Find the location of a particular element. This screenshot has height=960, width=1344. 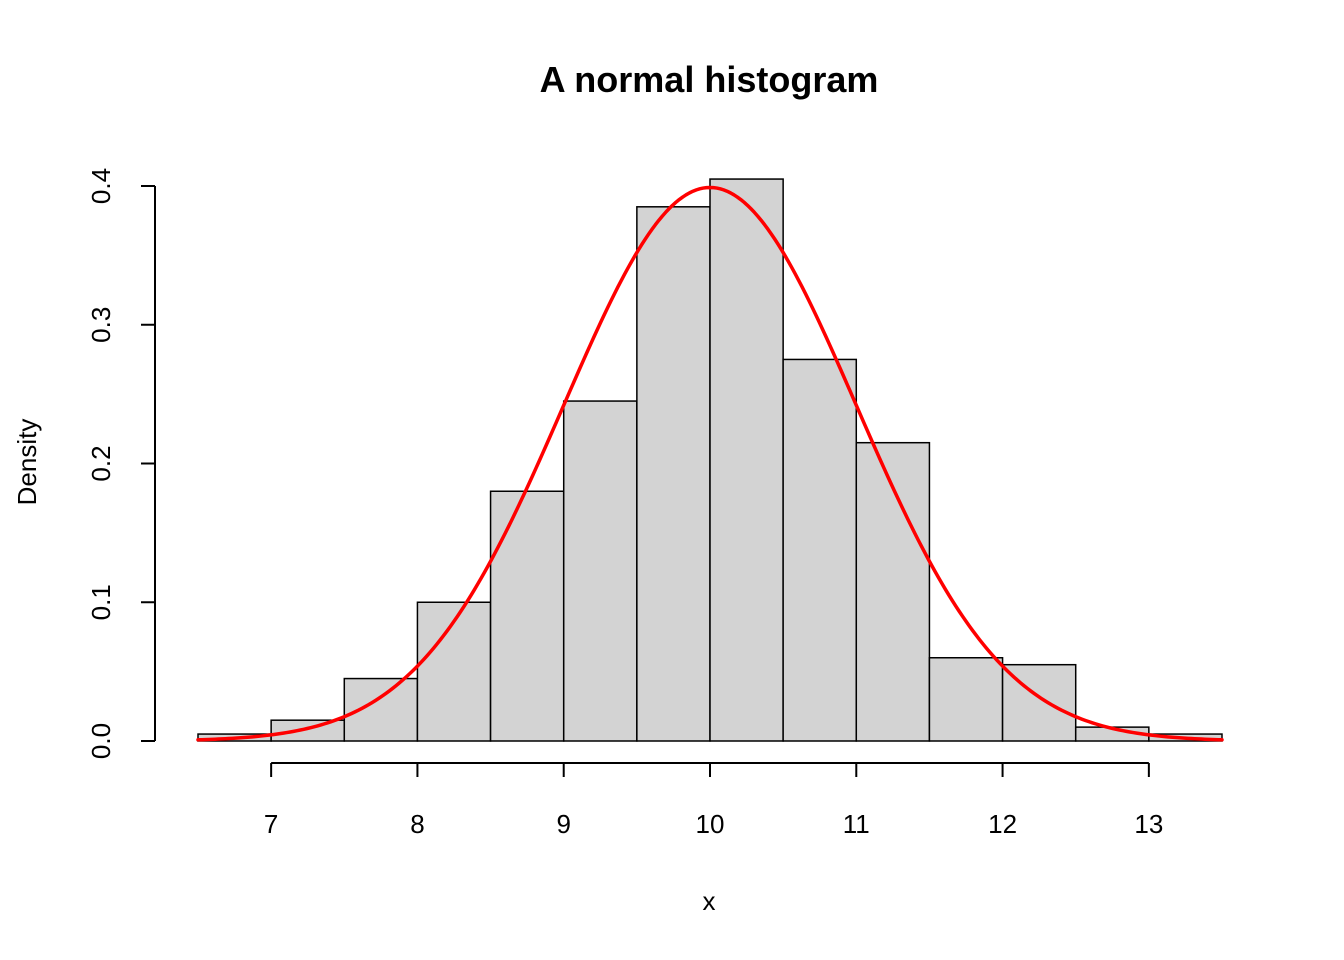

x-tick-label: 8 is located at coordinates (417, 824).